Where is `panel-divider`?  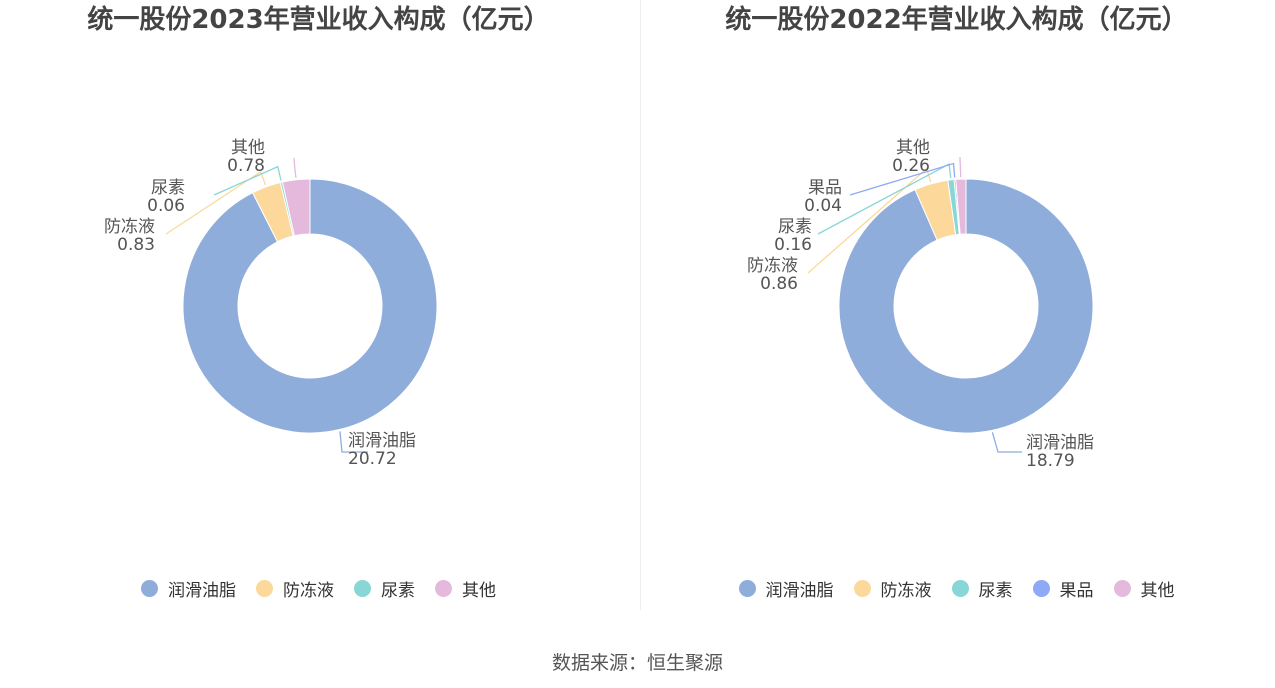
panel-divider is located at coordinates (640, 305).